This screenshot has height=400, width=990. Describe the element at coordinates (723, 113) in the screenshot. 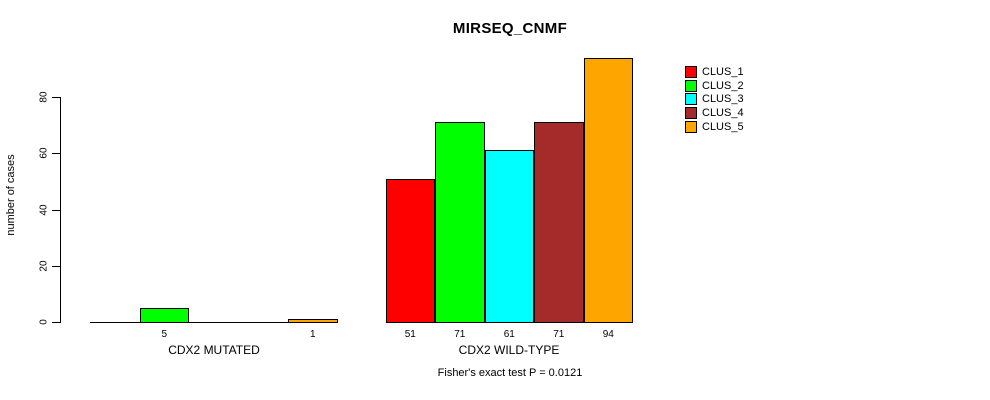

I see `legend-label: CLUS_4` at that location.